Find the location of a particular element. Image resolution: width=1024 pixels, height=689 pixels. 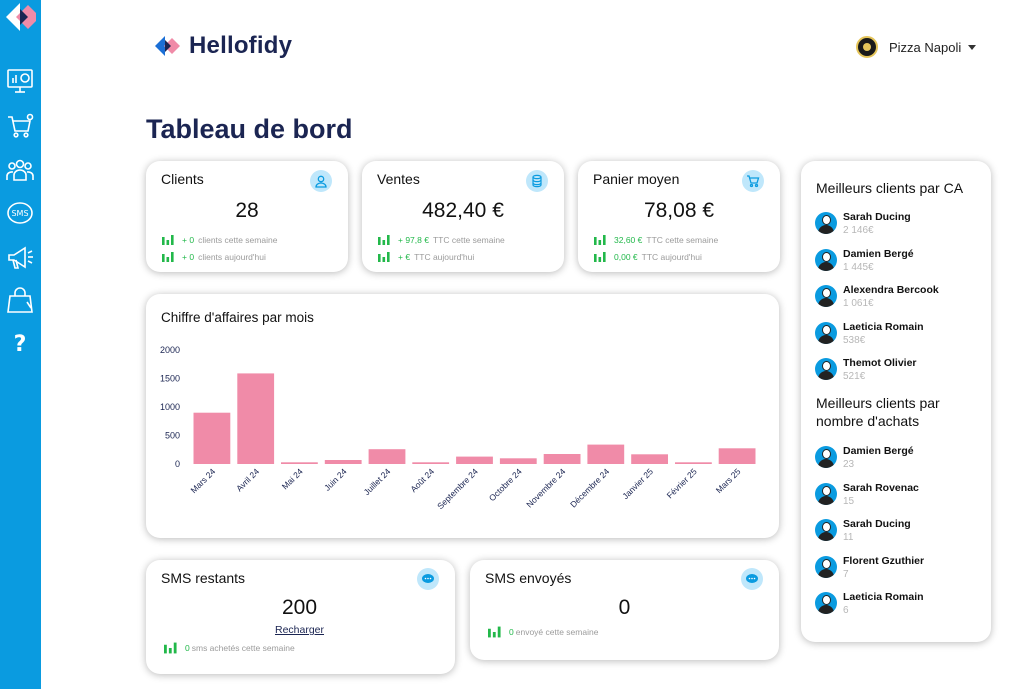

stat-week: + 97,8 € TTC cette semaine is located at coordinates (441, 240).